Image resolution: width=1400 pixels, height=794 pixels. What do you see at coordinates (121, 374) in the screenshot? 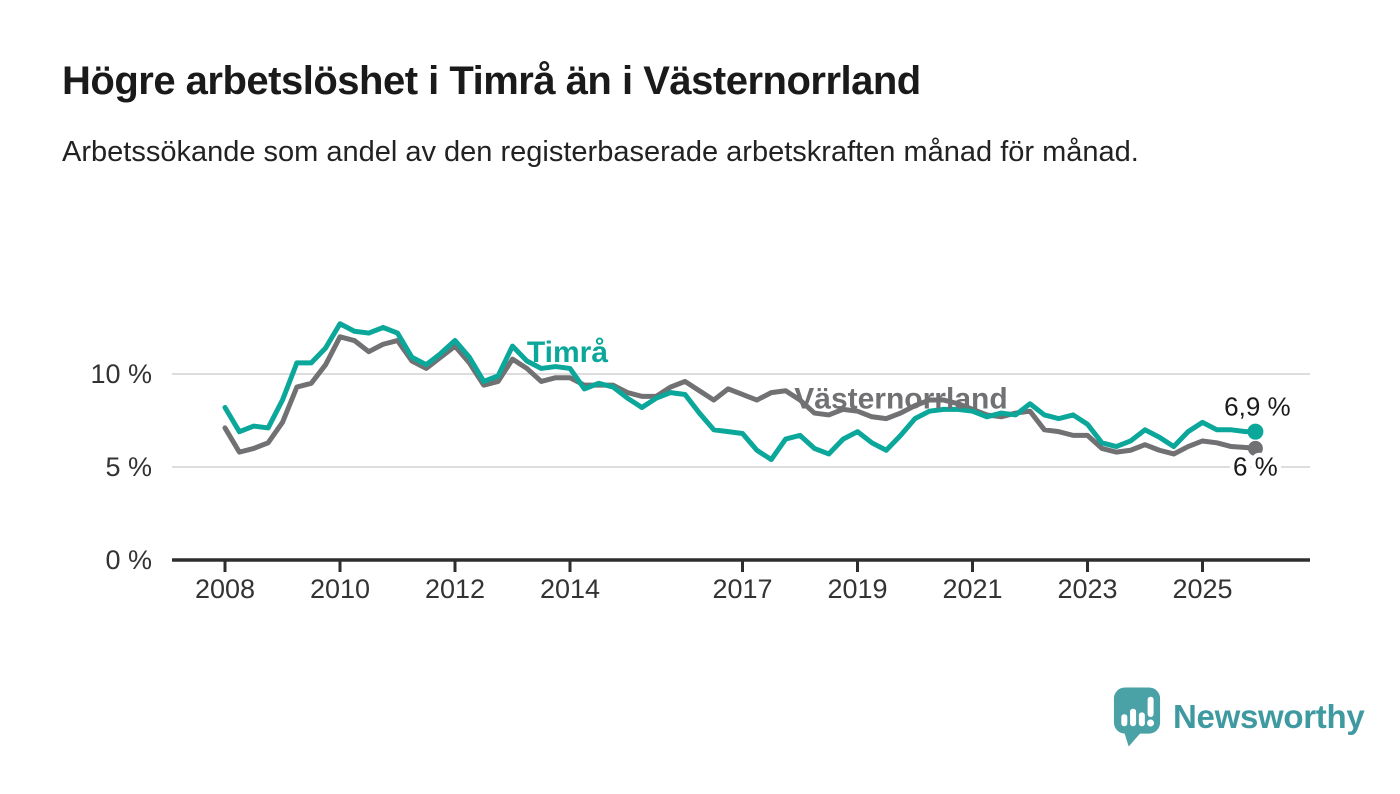
I see `y-tick-label: 10 %` at bounding box center [121, 374].